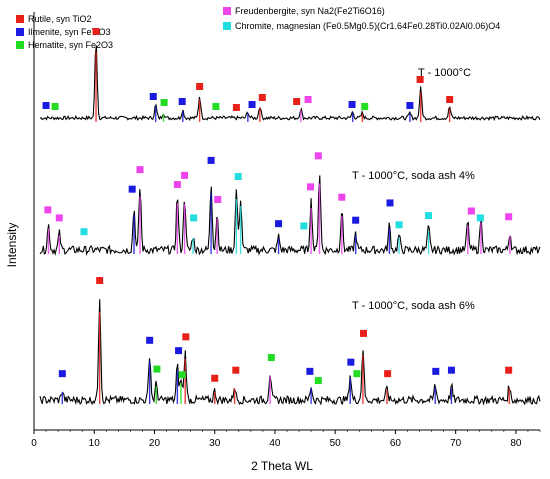  Describe the element at coordinates (456, 443) in the screenshot. I see `x-tick-label: 70` at that location.